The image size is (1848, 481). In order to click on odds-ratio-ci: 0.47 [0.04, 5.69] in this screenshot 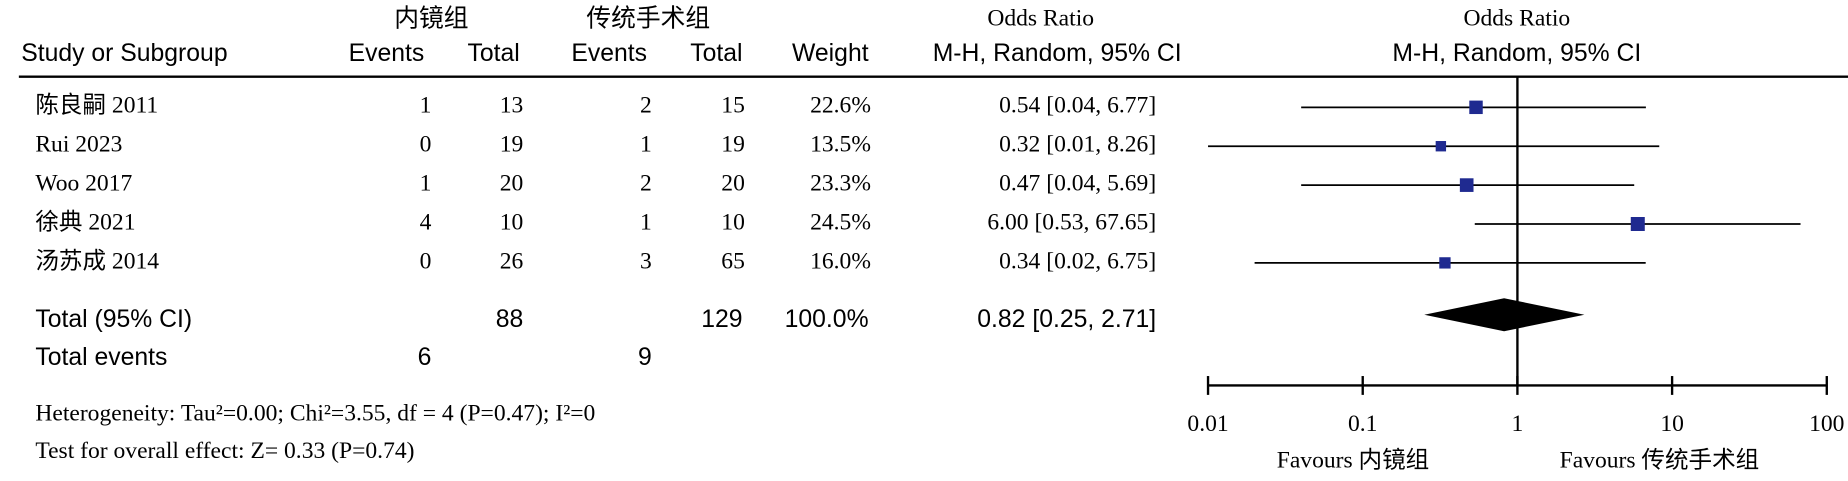, I will do `click(1077, 184)`.